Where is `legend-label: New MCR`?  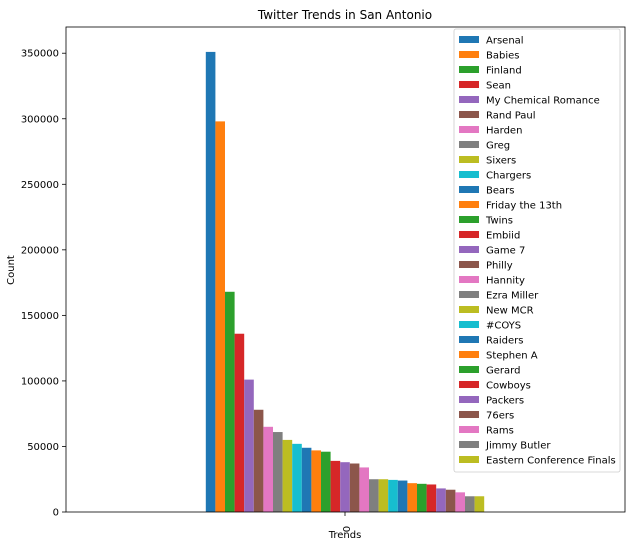 legend-label: New MCR is located at coordinates (510, 311).